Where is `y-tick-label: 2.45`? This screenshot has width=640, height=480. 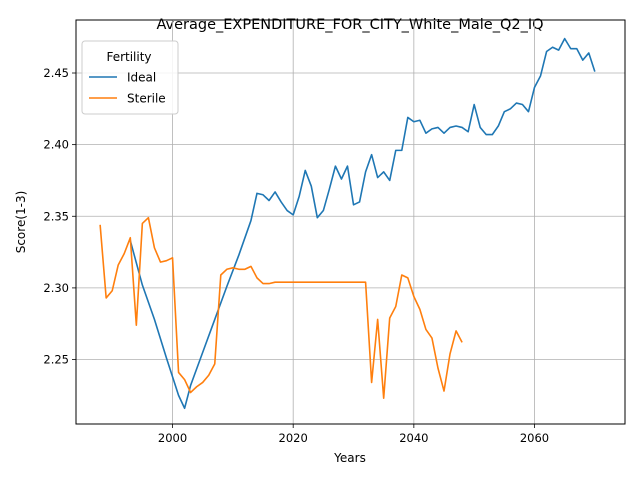
y-tick-label: 2.45 is located at coordinates (56, 73).